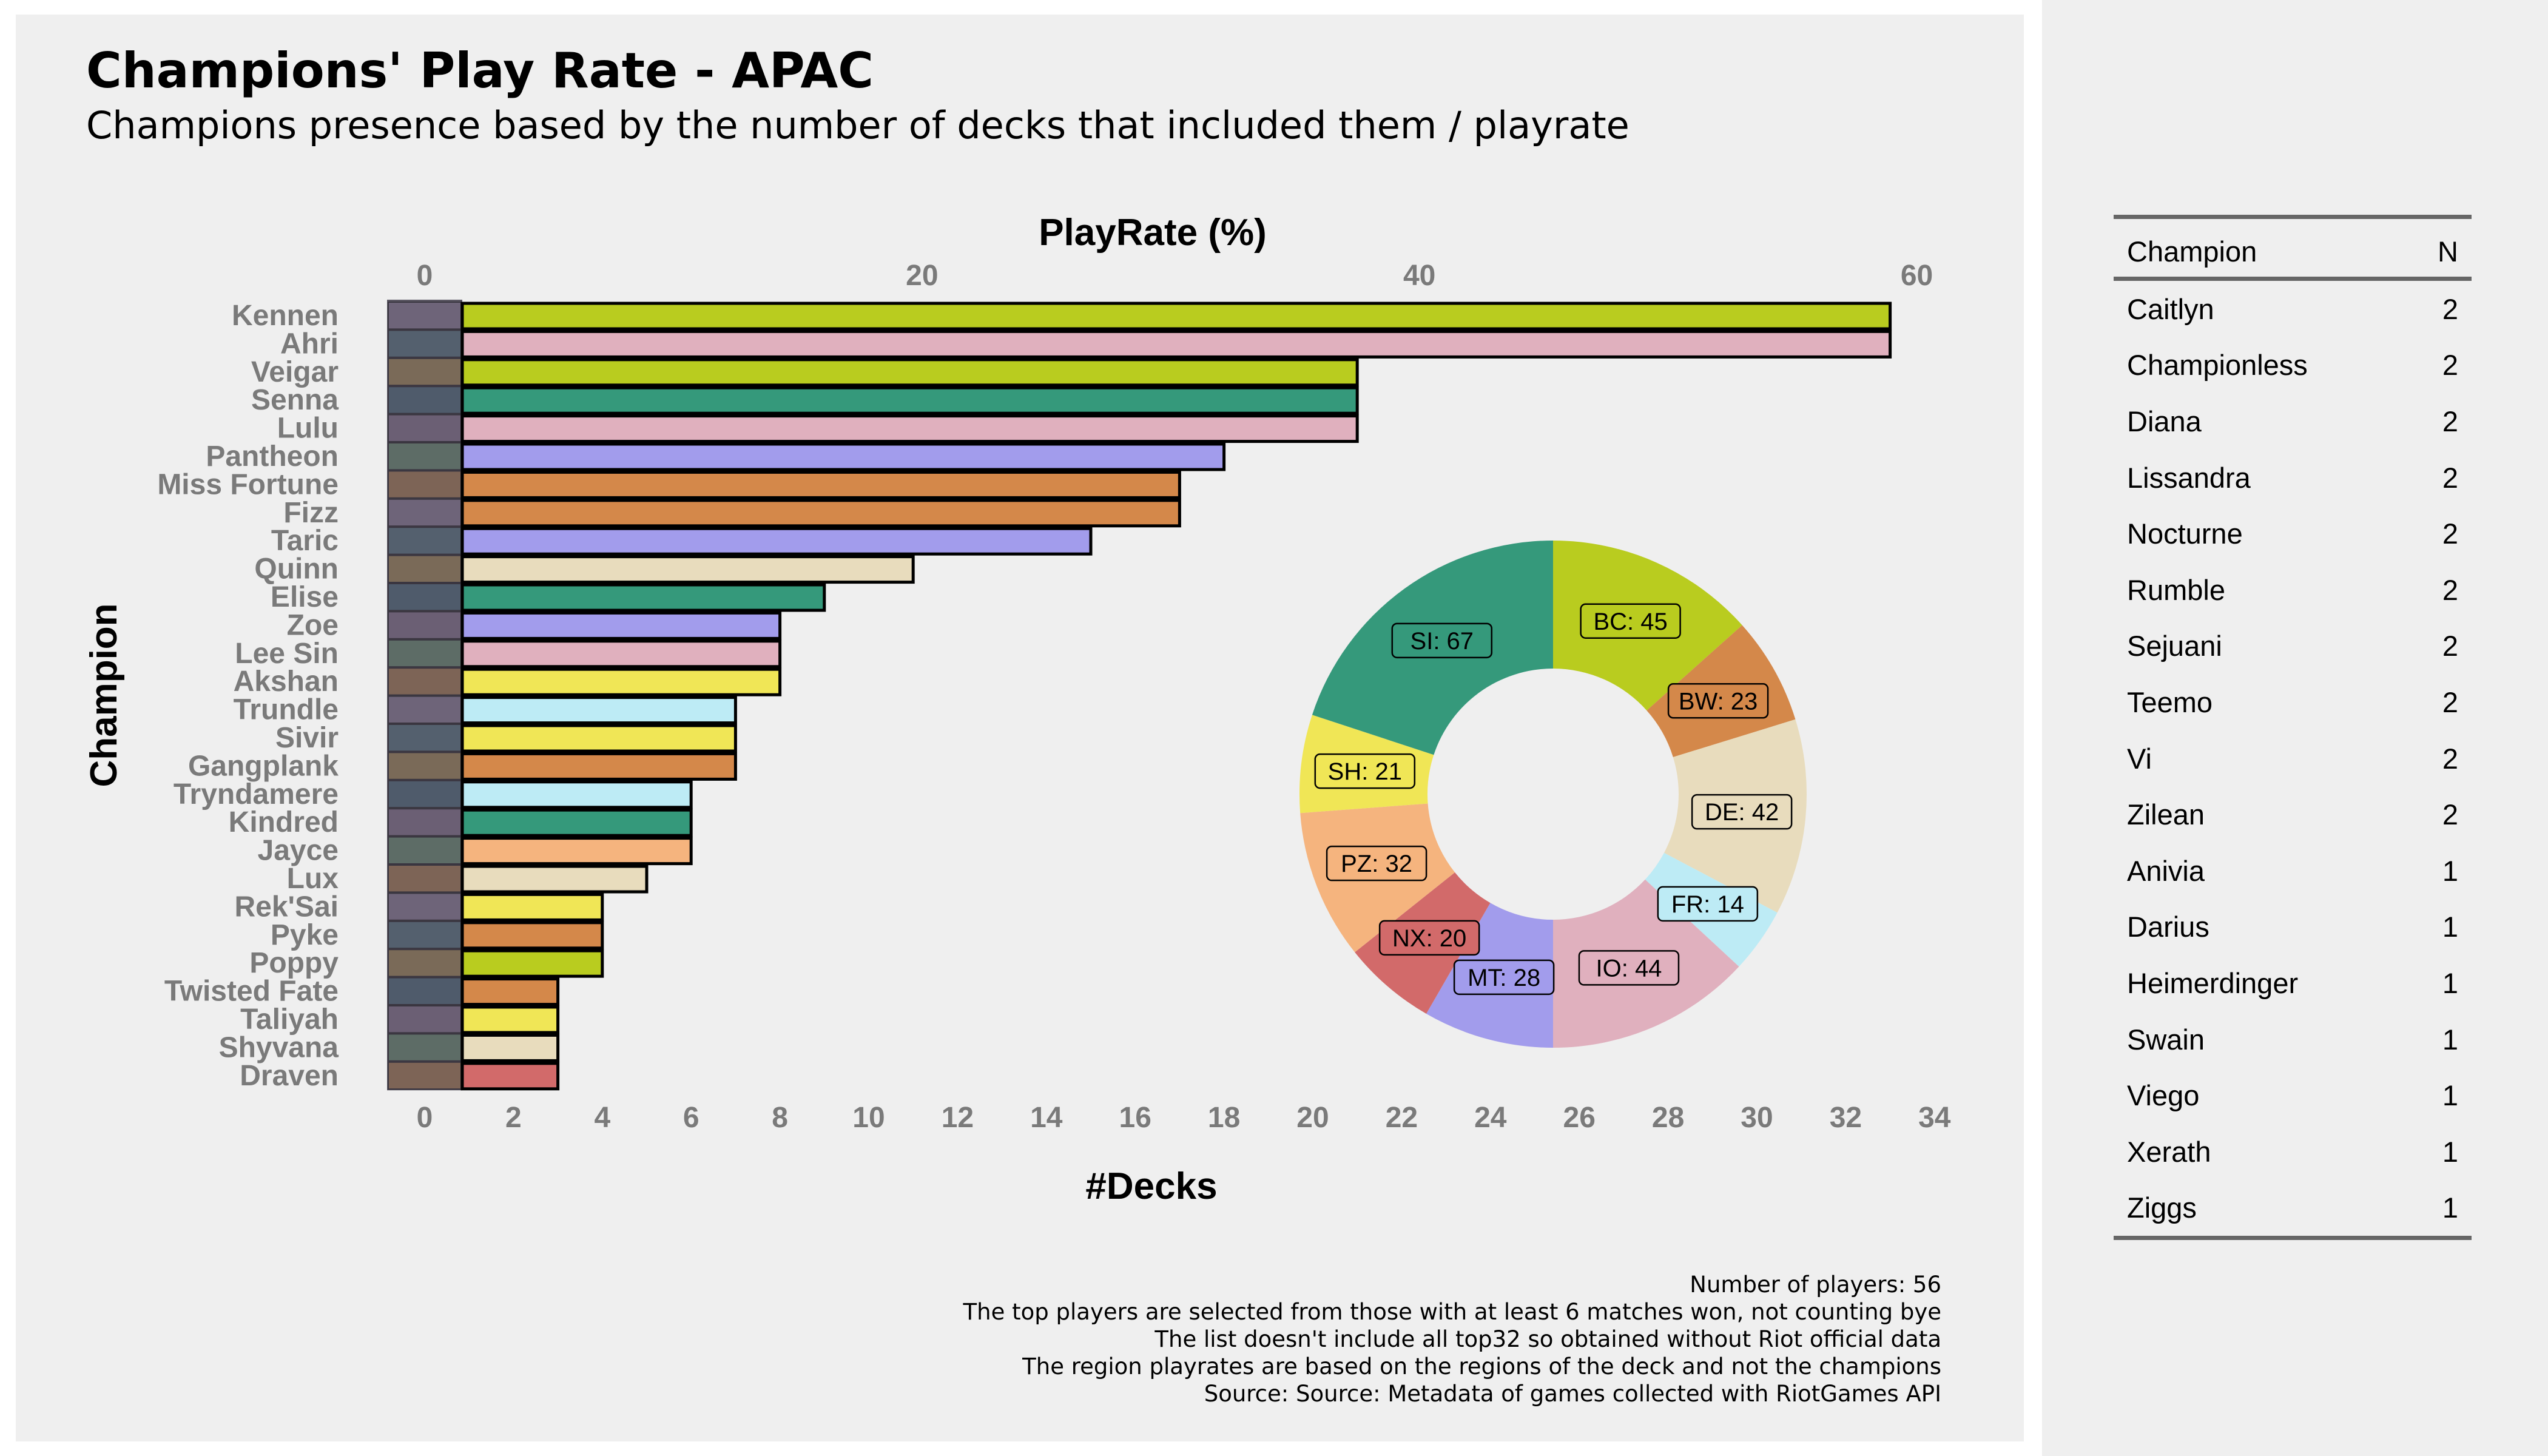 The image size is (2548, 1456). I want to click on table-cell-champion: Viego, so click(2163, 1095).